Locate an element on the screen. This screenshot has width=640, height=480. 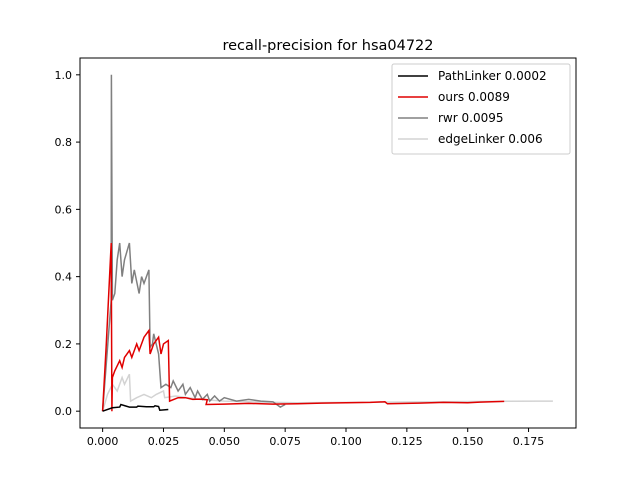
x-tick-label: 0.175 is located at coordinates (529, 441).